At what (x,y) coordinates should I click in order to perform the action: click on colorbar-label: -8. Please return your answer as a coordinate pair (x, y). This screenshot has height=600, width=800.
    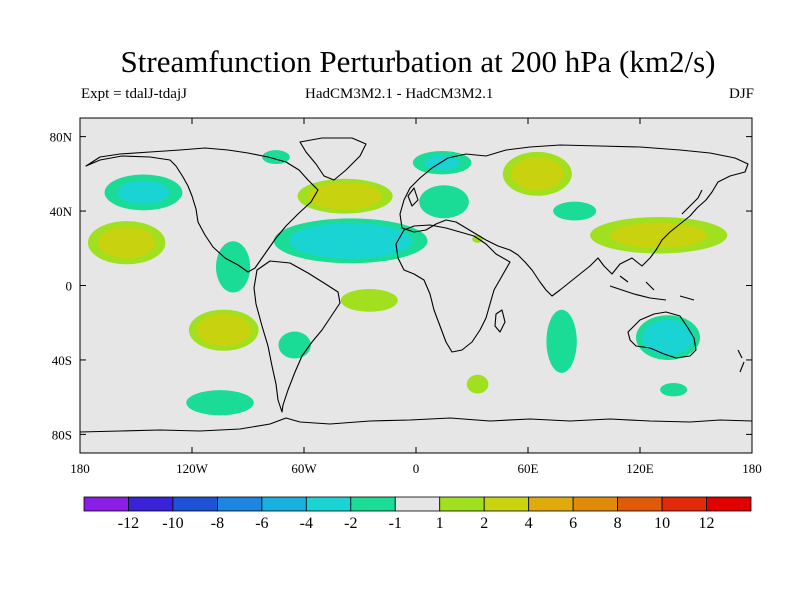
    Looking at the image, I should click on (217, 523).